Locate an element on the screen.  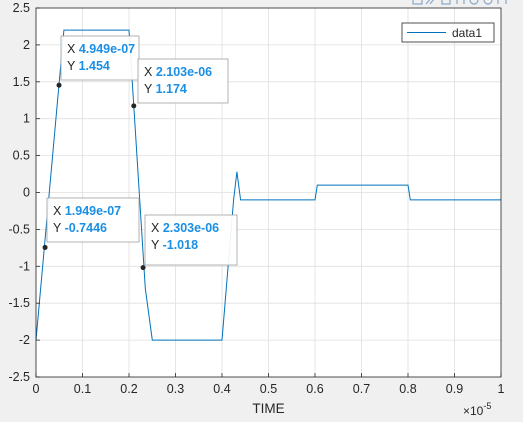
zoom-in-icon is located at coordinates (474, 2).